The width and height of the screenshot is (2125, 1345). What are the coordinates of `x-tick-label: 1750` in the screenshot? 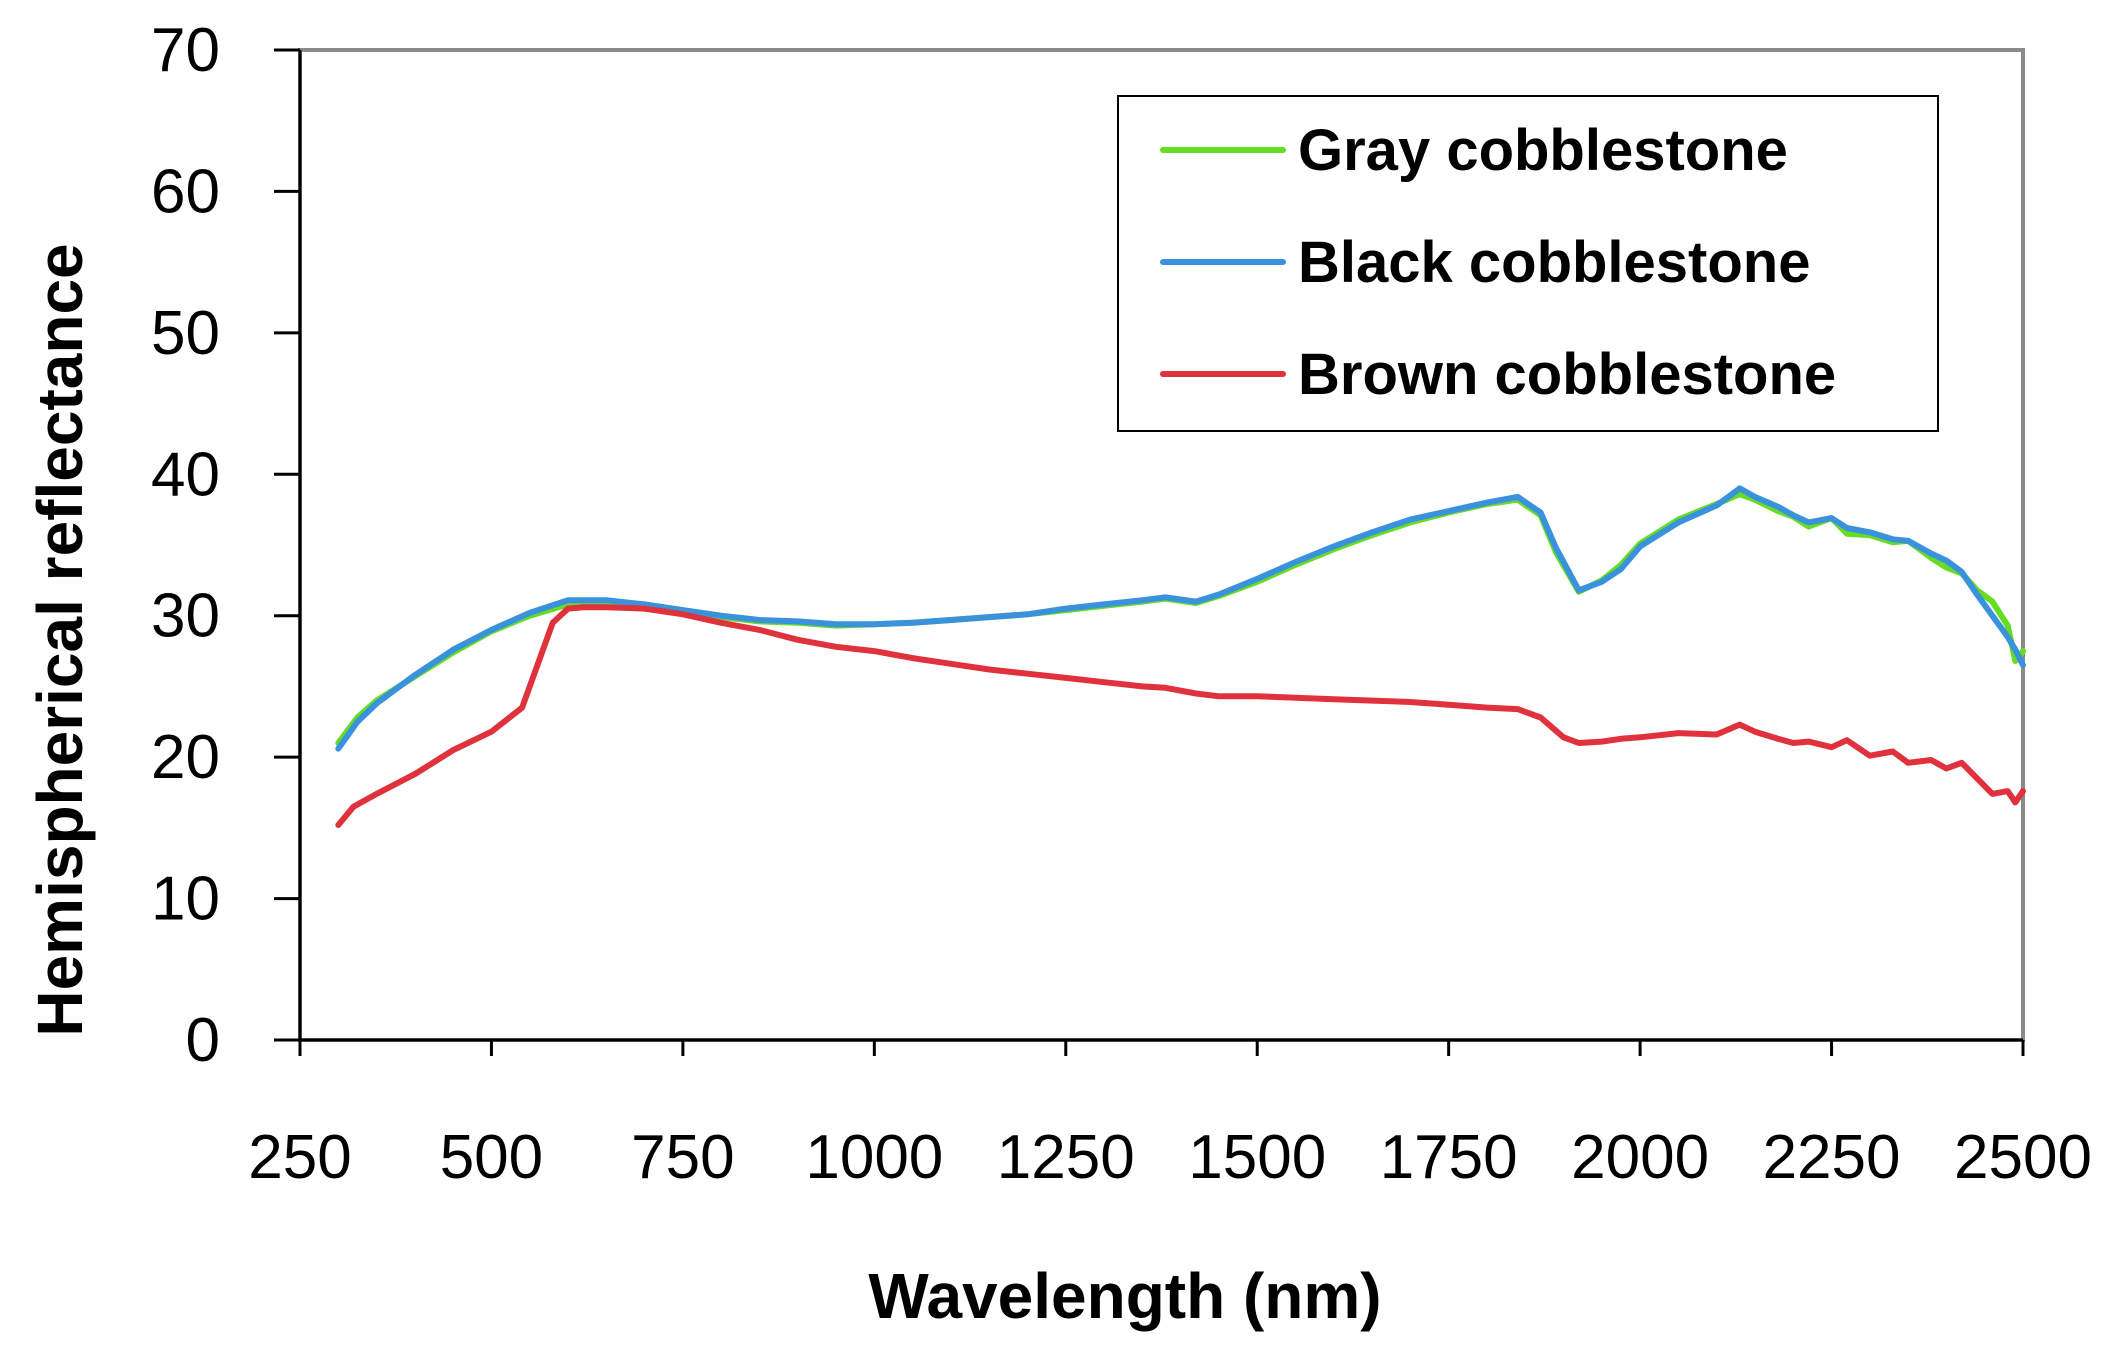 It's located at (1449, 1157).